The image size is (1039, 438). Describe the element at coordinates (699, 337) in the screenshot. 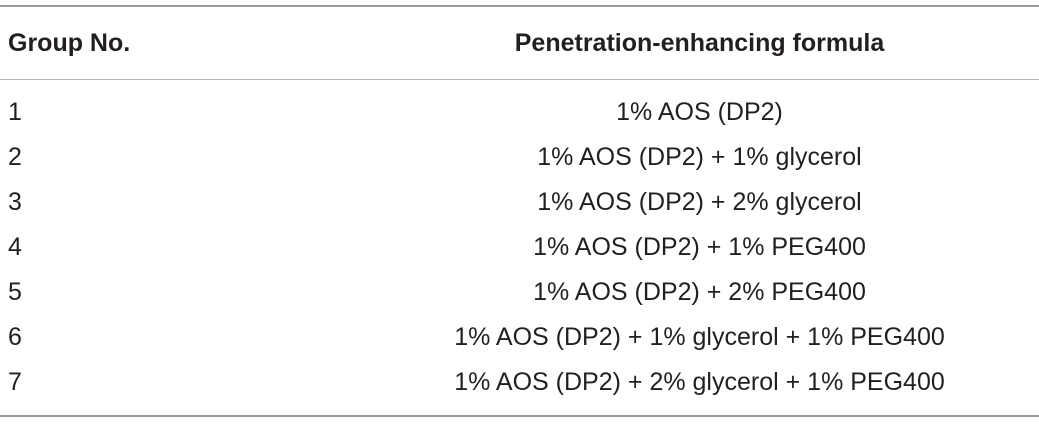

I see `formula-cell: 1% AOS (DP2) + 1% glycerol + 1% PEG400` at that location.